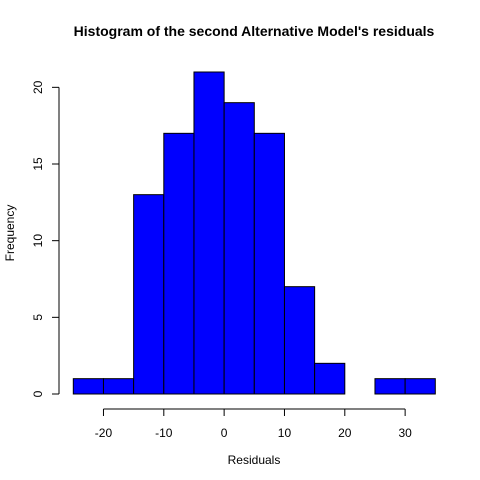 The image size is (480, 480). I want to click on x-tick-label: 20, so click(345, 433).